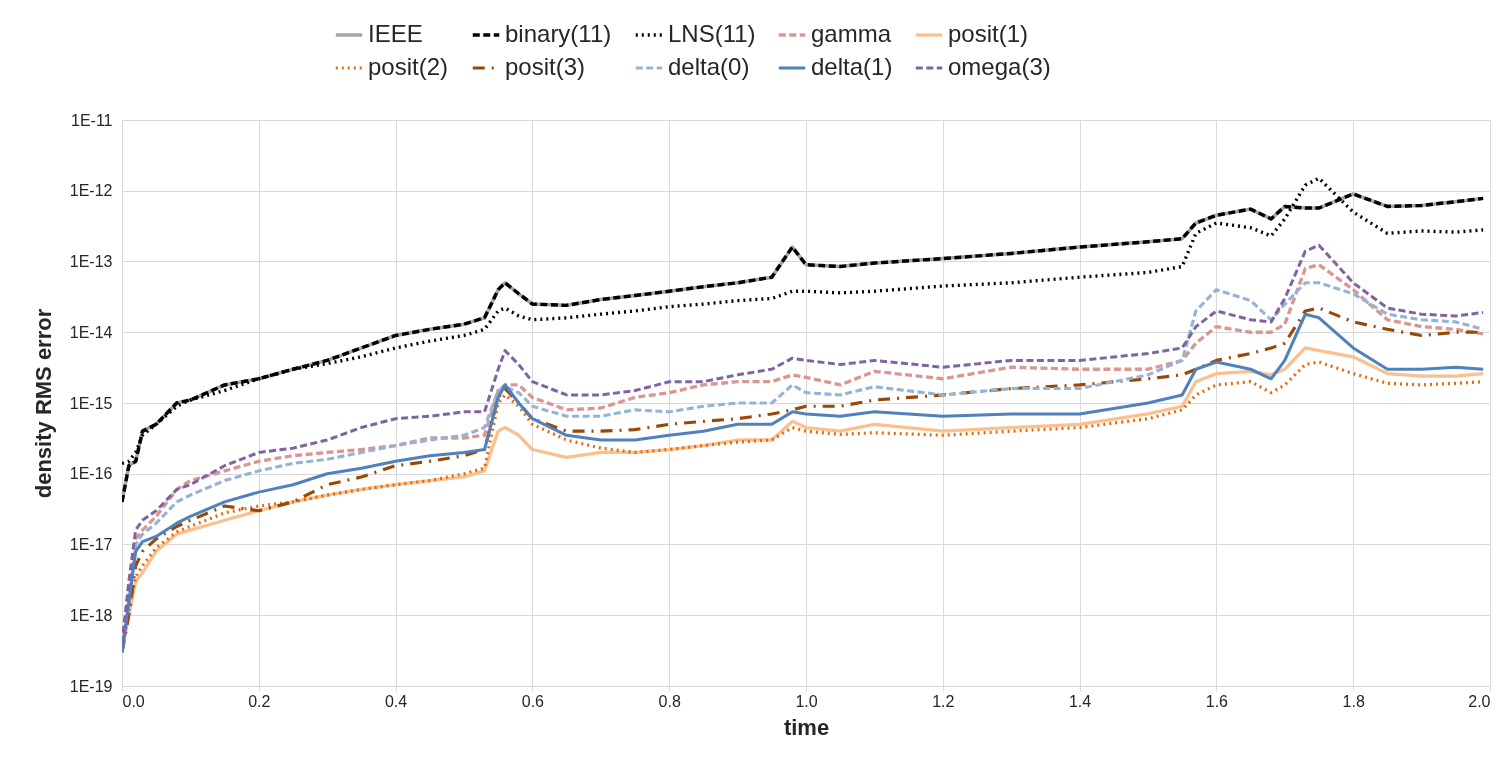  I want to click on legend-label: binary(11), so click(558, 33).